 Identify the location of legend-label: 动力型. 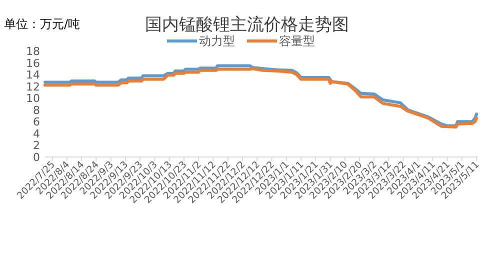
(217, 41).